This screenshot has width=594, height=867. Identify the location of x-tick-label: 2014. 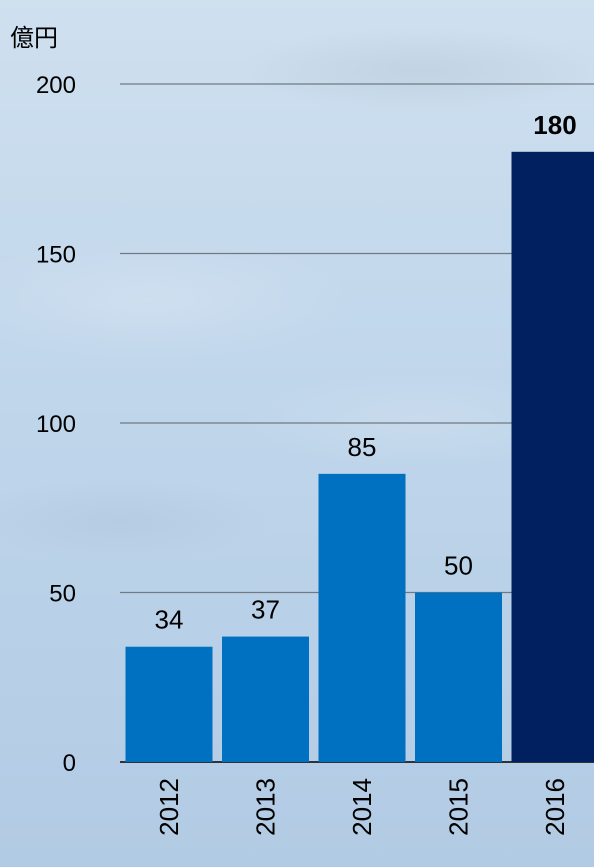
(362, 807).